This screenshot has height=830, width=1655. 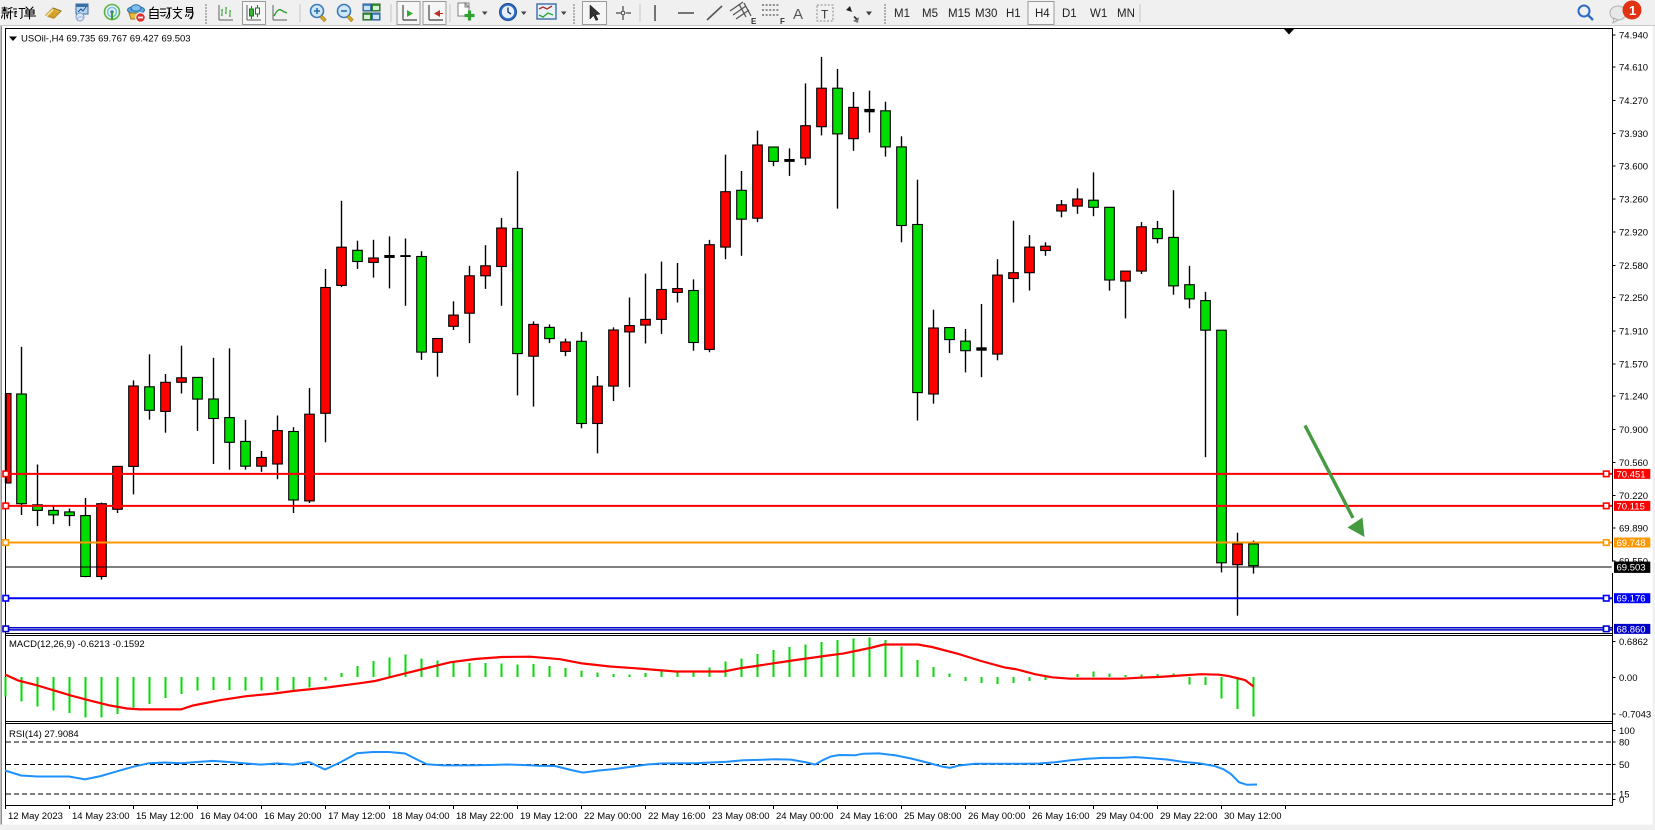 What do you see at coordinates (997, 816) in the screenshot?
I see `svg-text: 26 May 00:00` at bounding box center [997, 816].